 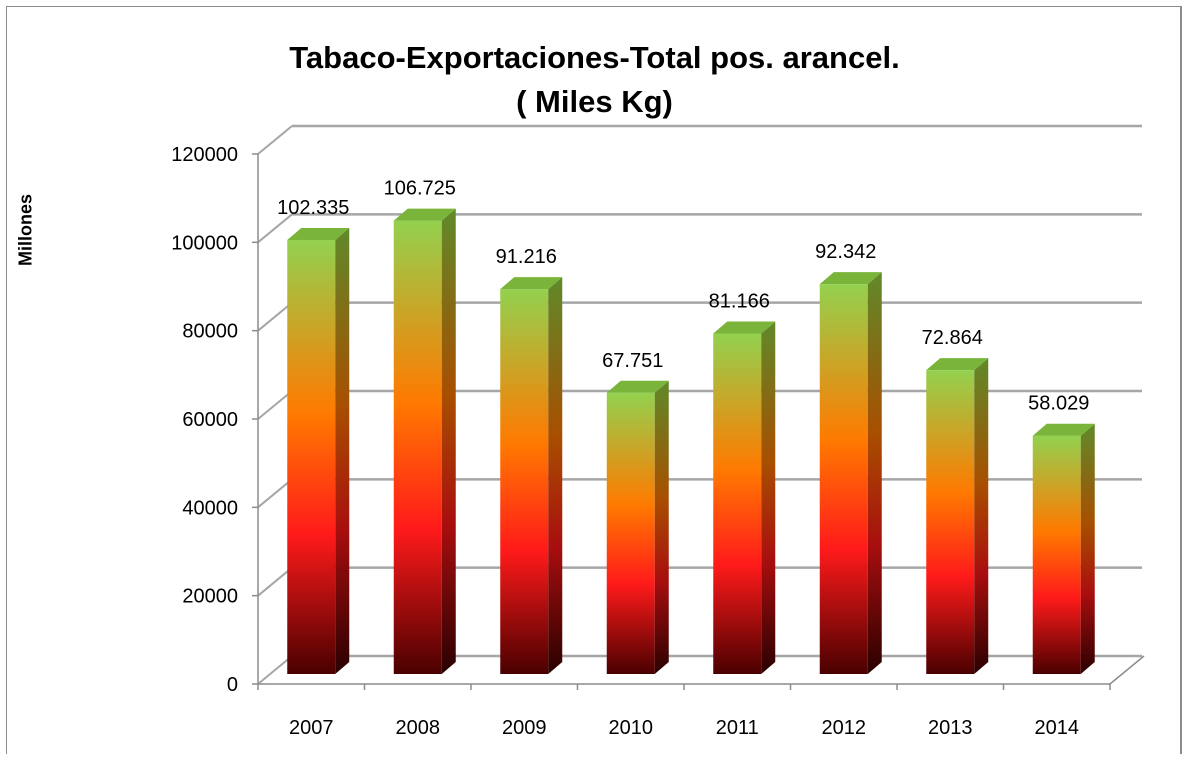 What do you see at coordinates (950, 522) in the screenshot?
I see `bar-2013` at bounding box center [950, 522].